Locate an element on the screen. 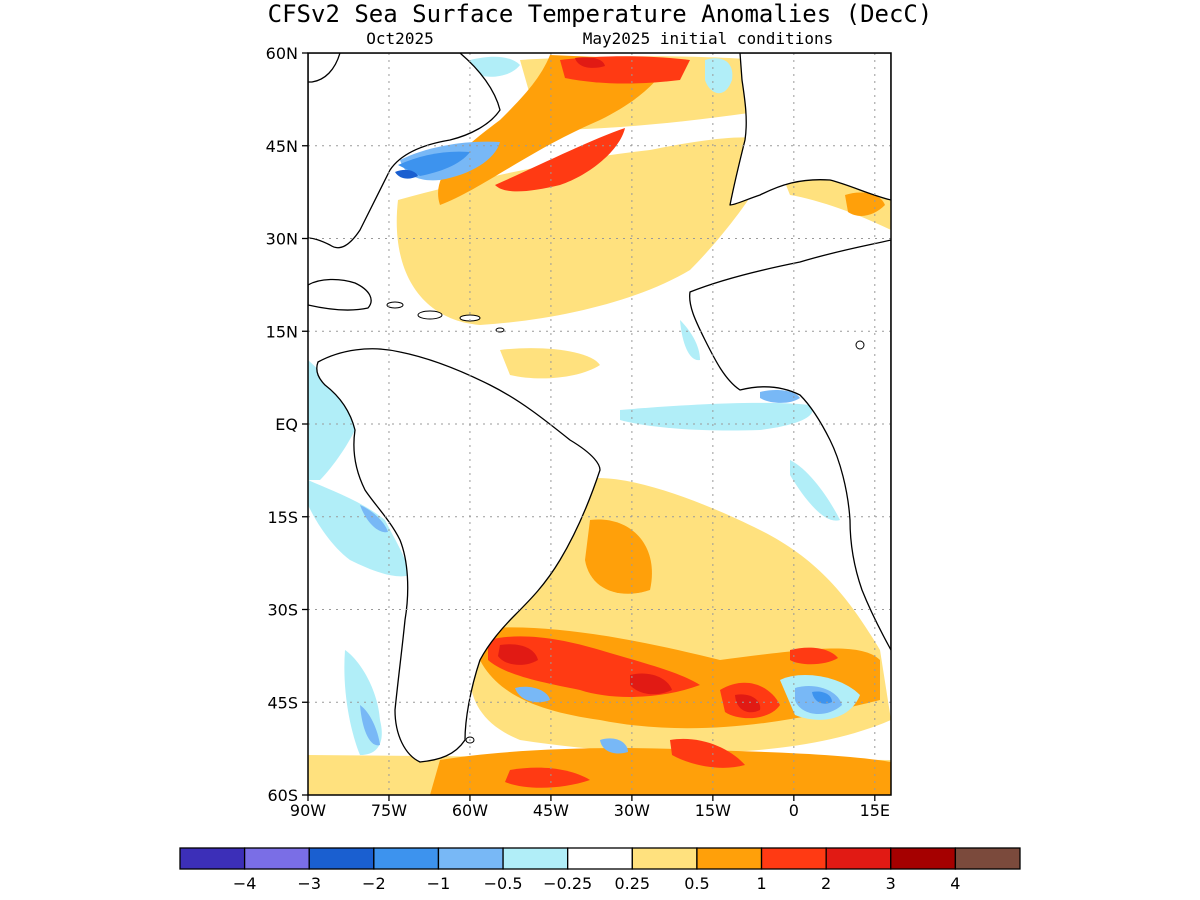 The width and height of the screenshot is (1200, 900). colorbar-label: 2 is located at coordinates (826, 883).